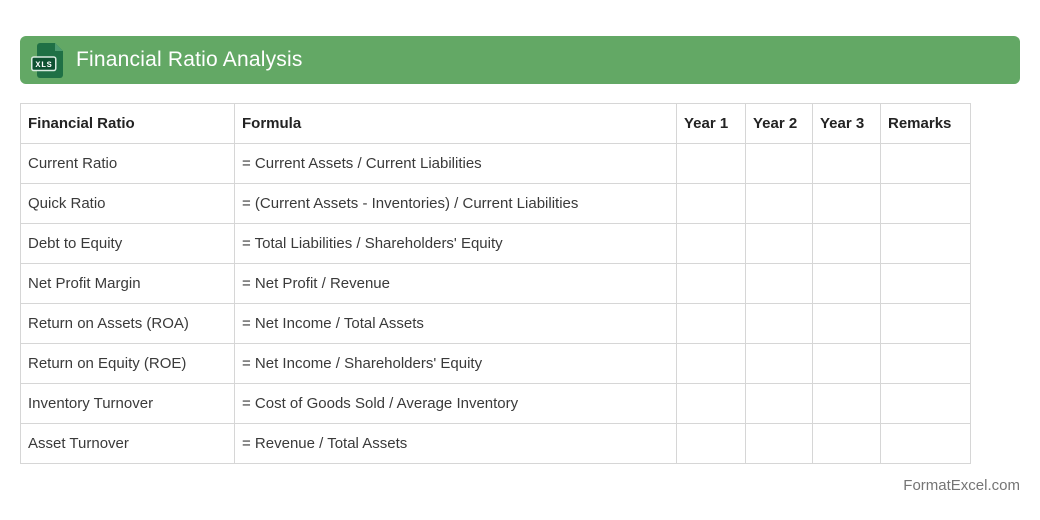  I want to click on watermark-text: FormatExcel.com, so click(961, 485).